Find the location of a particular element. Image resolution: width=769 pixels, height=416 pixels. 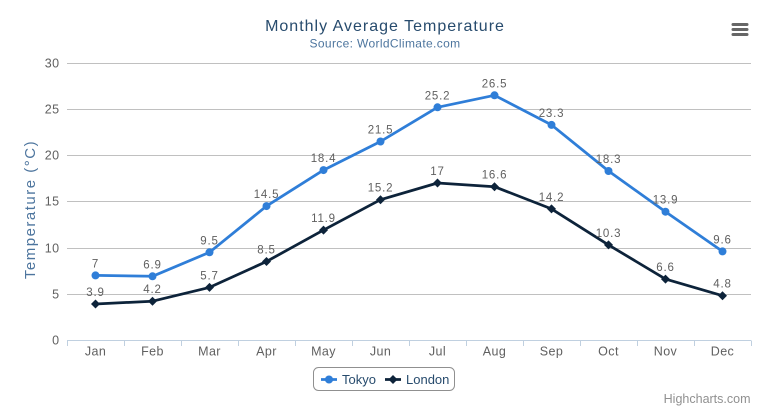

svg-text: 25 is located at coordinates (52, 110).